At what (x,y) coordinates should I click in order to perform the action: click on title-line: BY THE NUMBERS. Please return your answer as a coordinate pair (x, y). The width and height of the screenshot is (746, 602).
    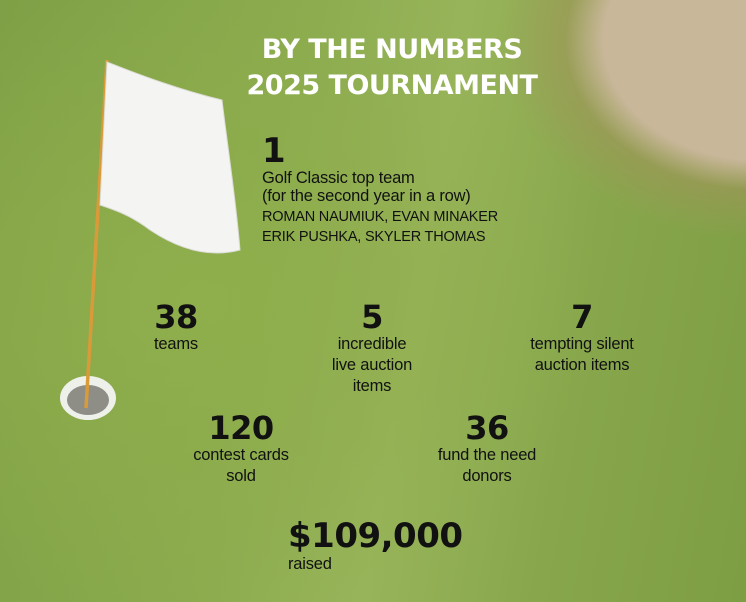
    Looking at the image, I should click on (392, 49).